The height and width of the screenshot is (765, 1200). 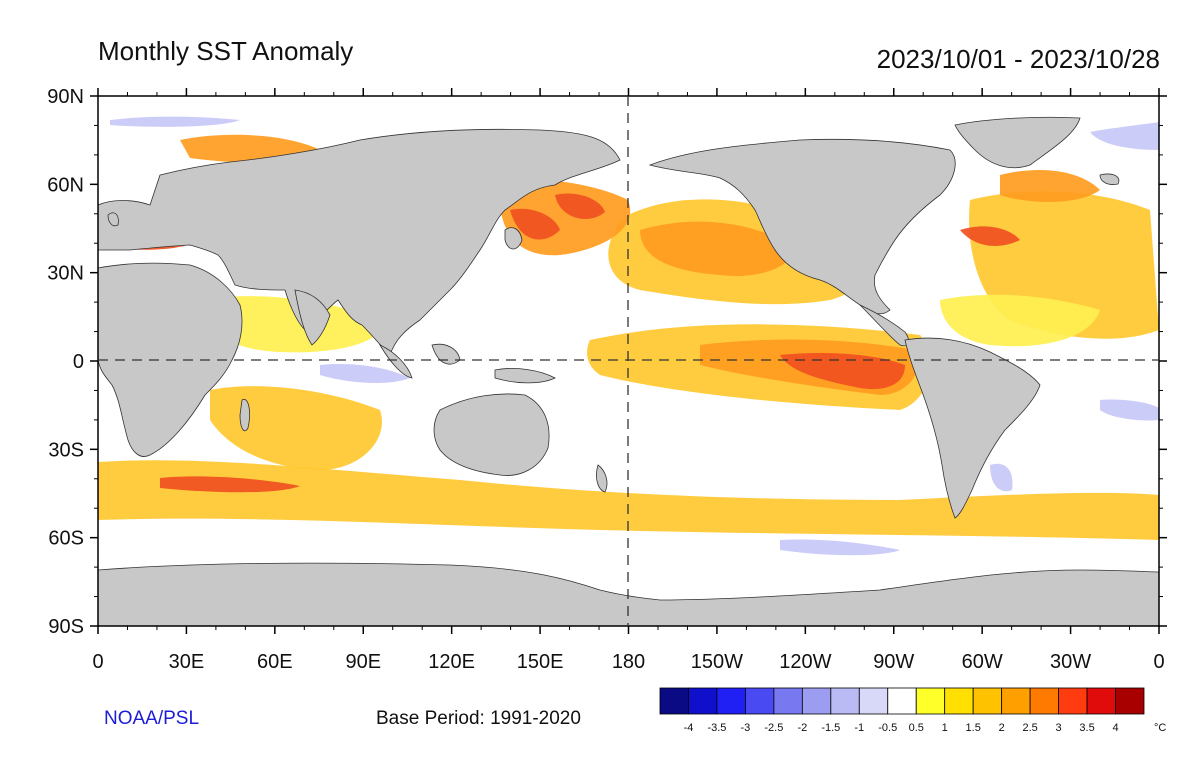 I want to click on japan, so click(x=513, y=238).